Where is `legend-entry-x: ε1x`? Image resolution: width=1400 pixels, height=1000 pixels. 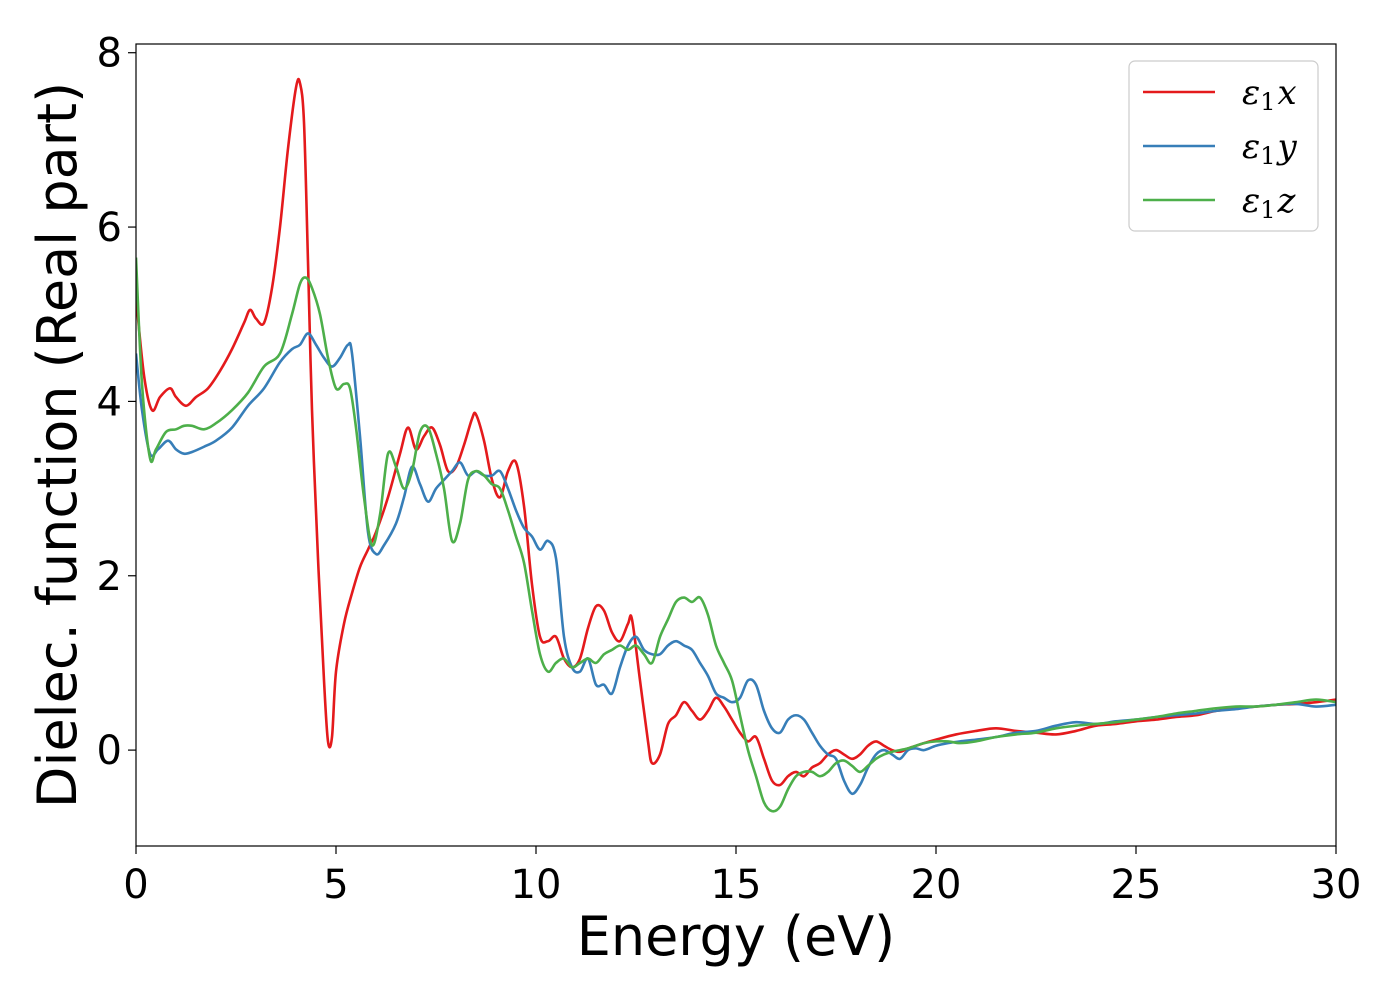 legend-entry-x: ε1x is located at coordinates (1220, 94).